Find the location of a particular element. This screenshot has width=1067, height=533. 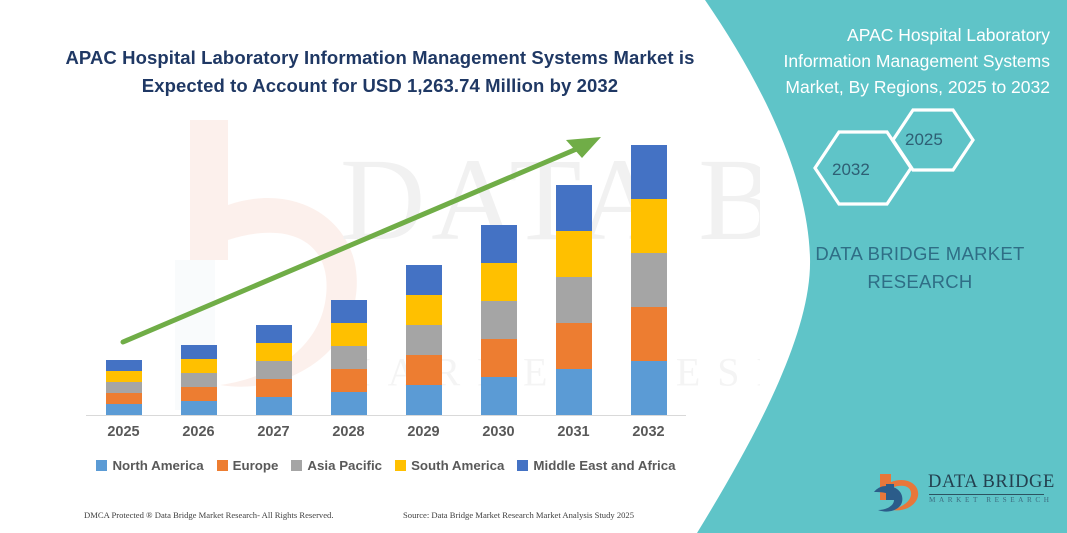

logo-rule is located at coordinates (986, 494).